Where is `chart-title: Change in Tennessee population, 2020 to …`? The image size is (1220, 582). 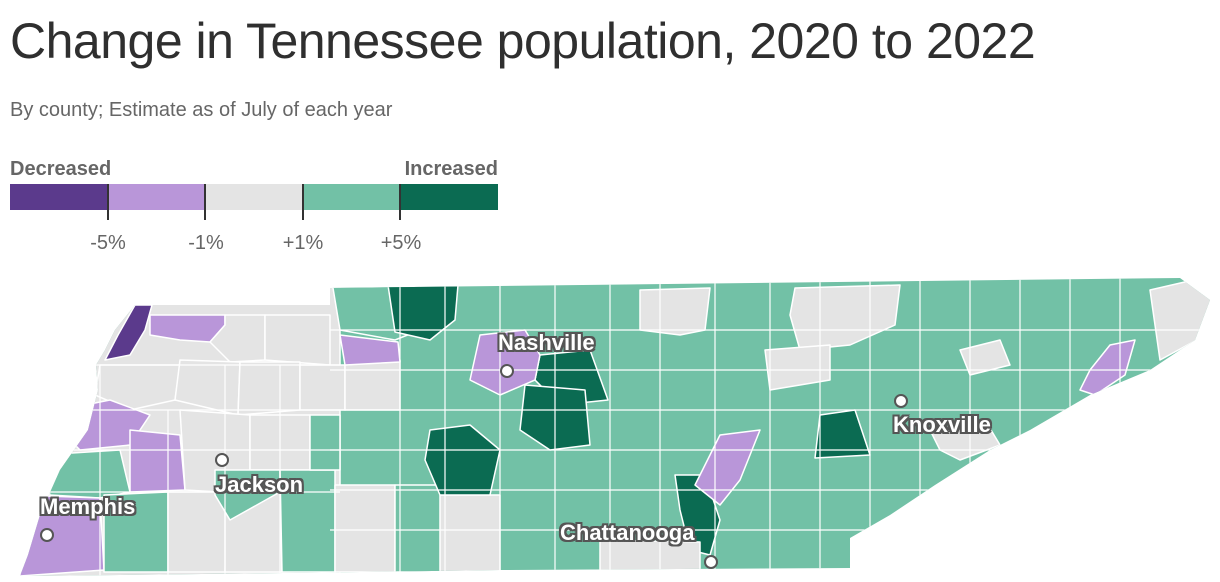
chart-title: Change in Tennessee population, 2020 to … is located at coordinates (523, 41).